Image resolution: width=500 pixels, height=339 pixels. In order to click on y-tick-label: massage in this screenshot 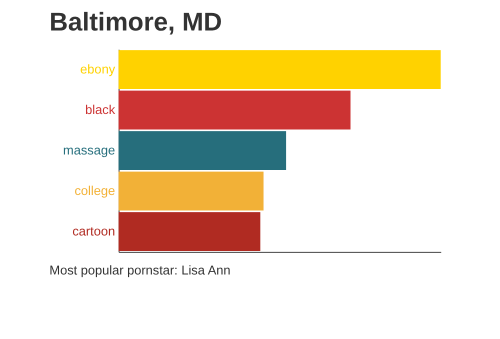, I will do `click(89, 150)`.